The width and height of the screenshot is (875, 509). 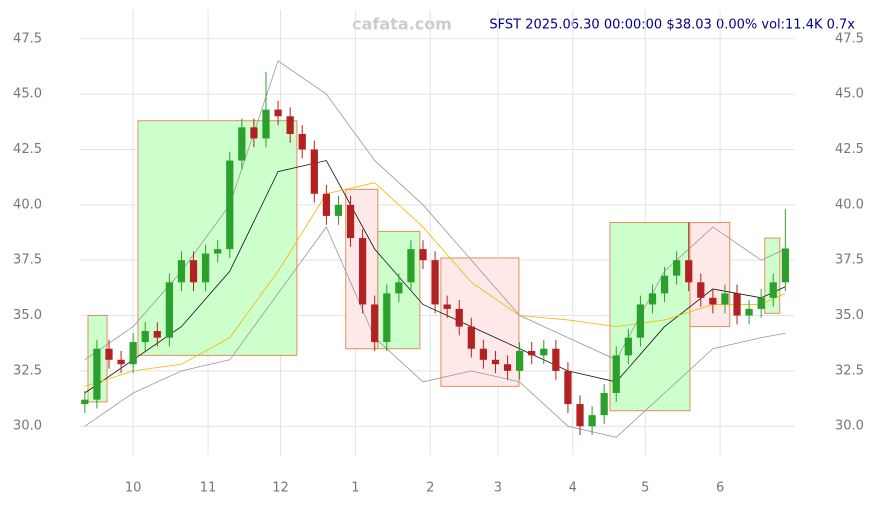 What do you see at coordinates (498, 488) in the screenshot?
I see `x-tick-label: 3` at bounding box center [498, 488].